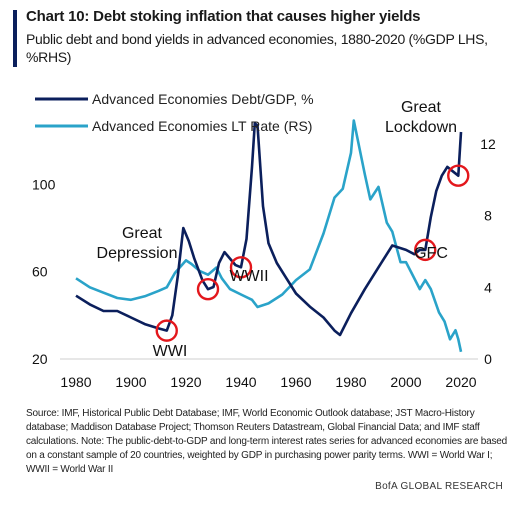  I want to click on highlight-circle-wwii, so click(241, 267).